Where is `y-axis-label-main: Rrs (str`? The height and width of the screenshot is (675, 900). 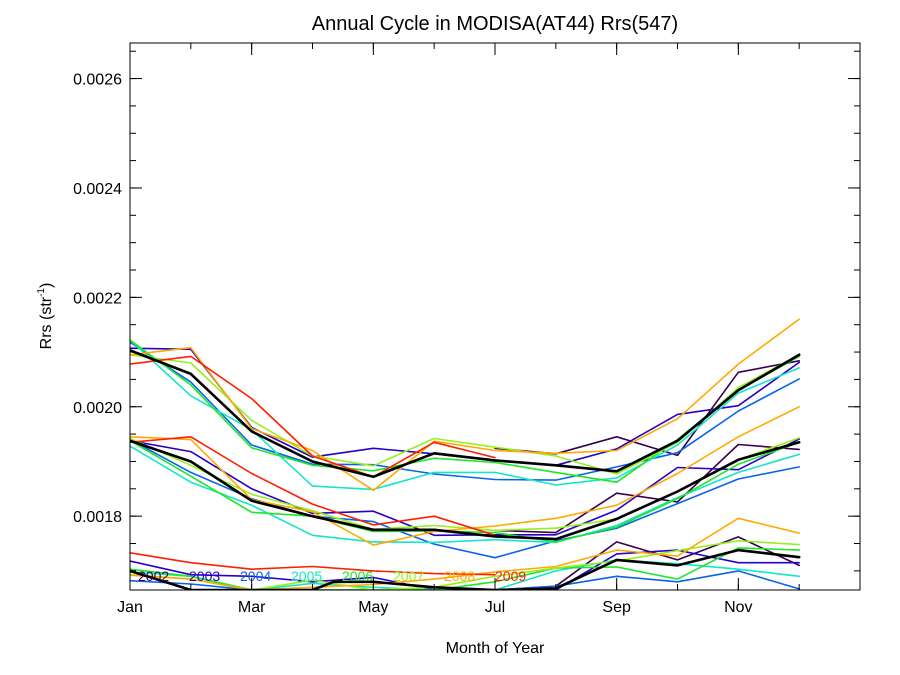 y-axis-label-main: Rrs (str is located at coordinates (46, 322).